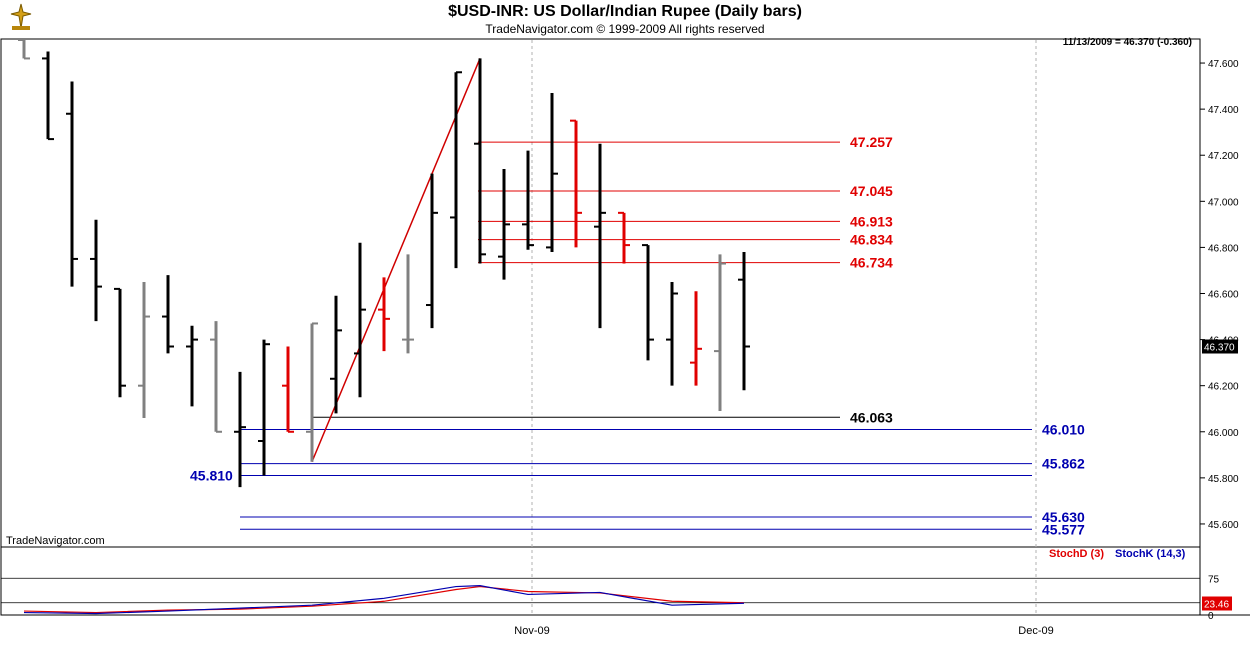  What do you see at coordinates (1223, 525) in the screenshot?
I see `y-tick-label: 45.600` at bounding box center [1223, 525].